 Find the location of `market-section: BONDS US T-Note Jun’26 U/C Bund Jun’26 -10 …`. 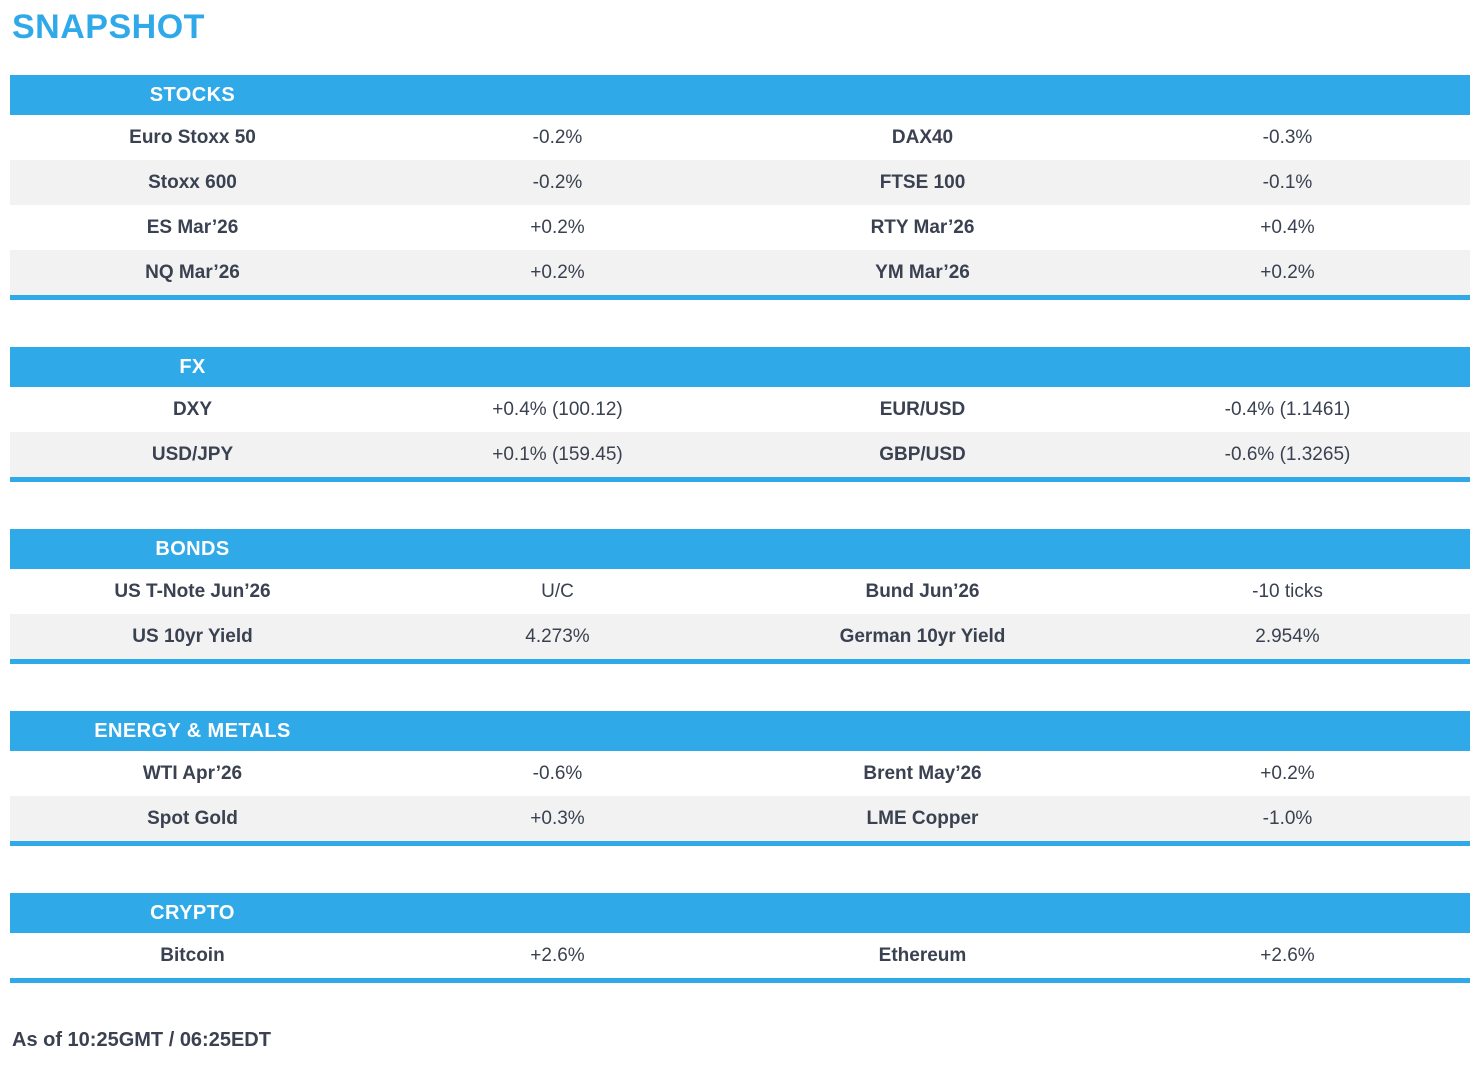

market-section: BONDS US T-Note Jun’26 U/C Bund Jun’26 -10 … is located at coordinates (740, 596).